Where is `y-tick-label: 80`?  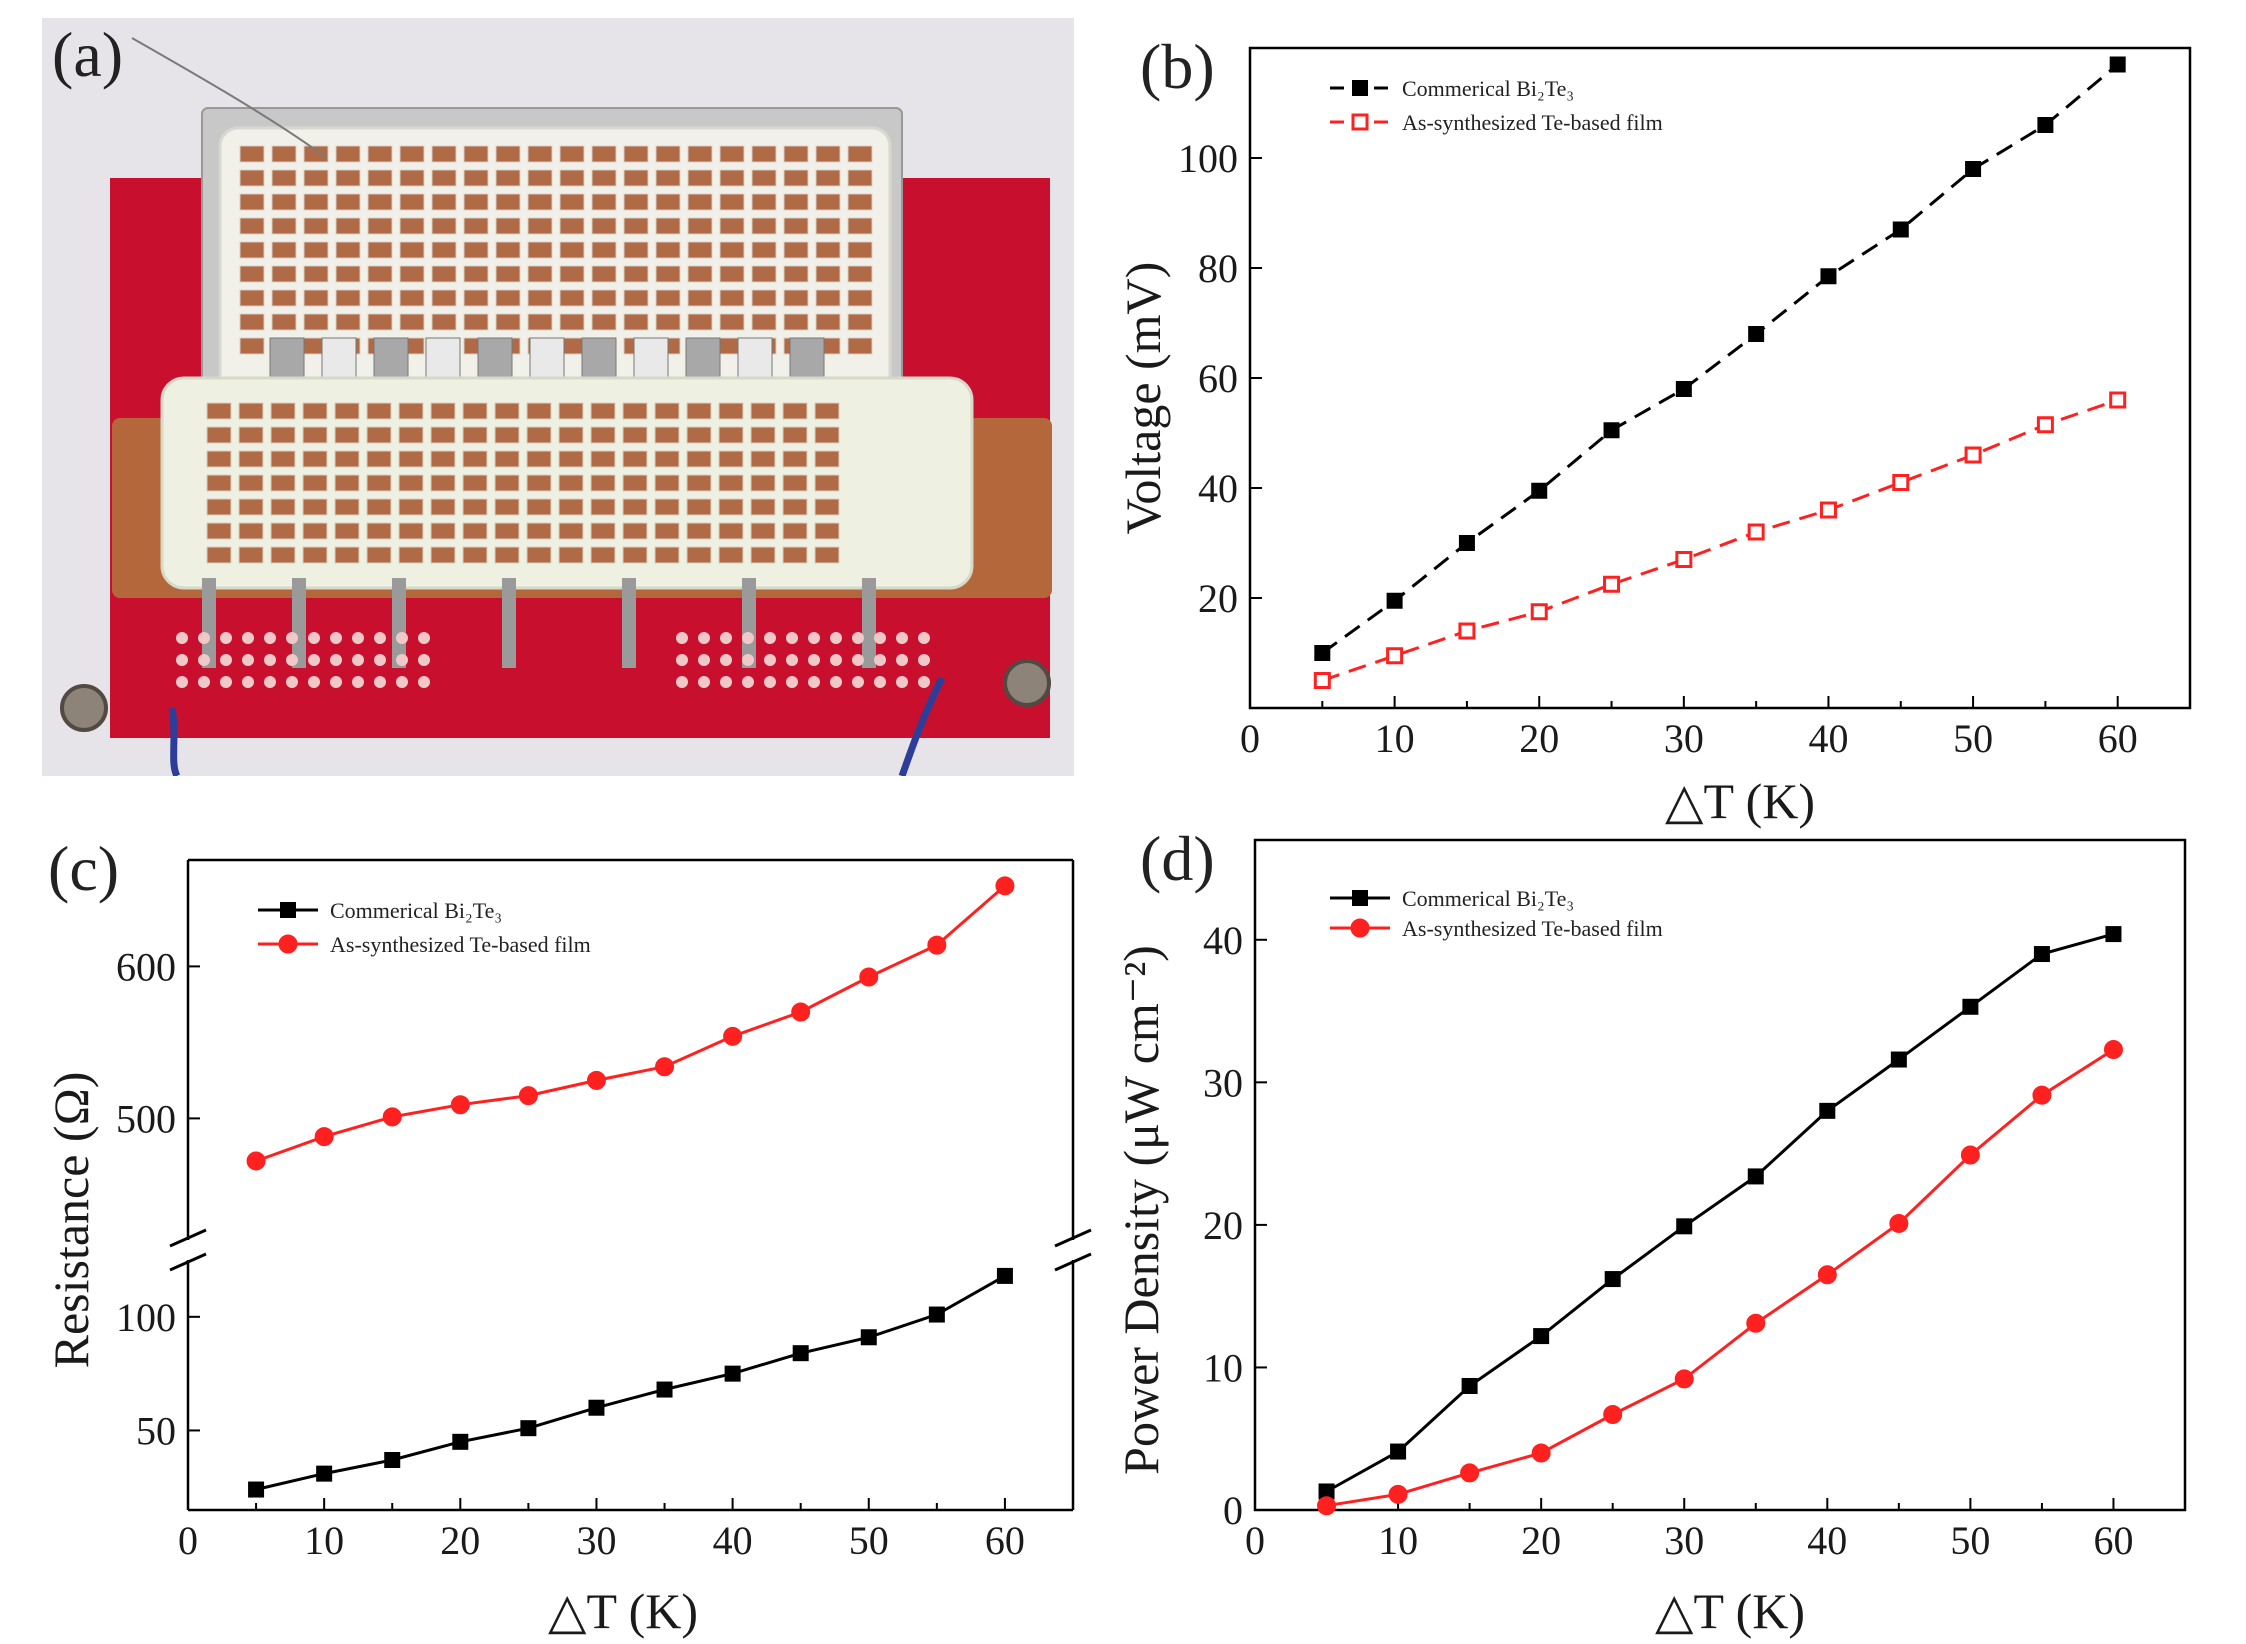 y-tick-label: 80 is located at coordinates (1218, 268).